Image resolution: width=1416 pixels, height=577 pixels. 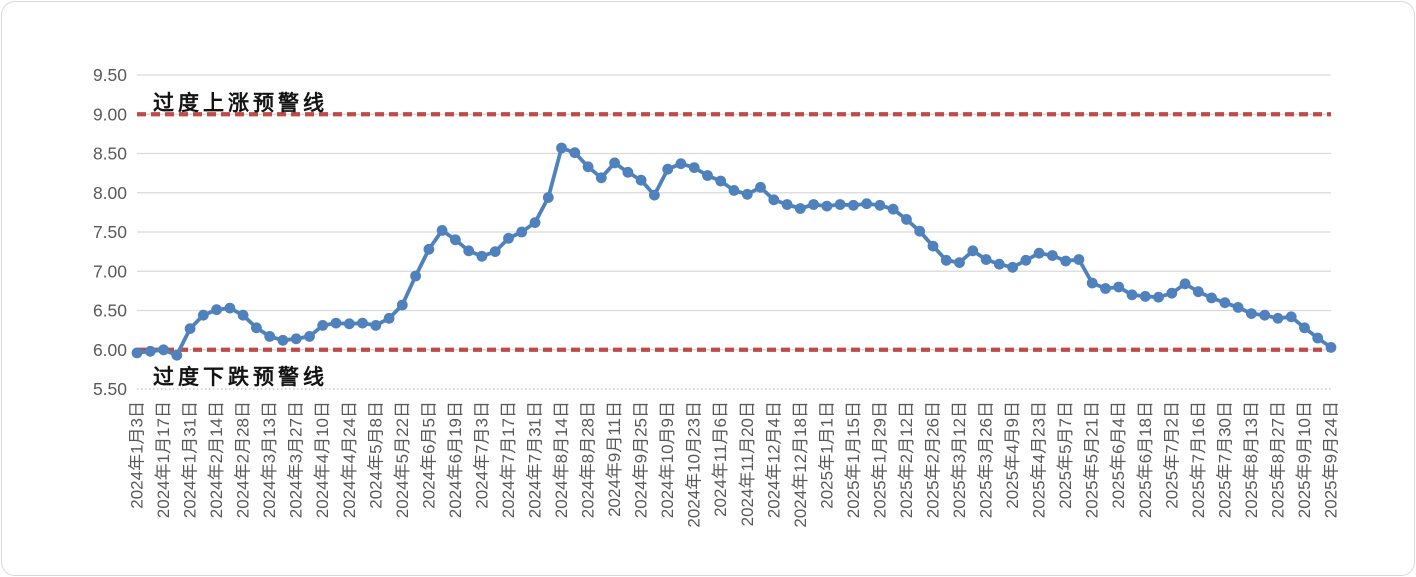 I want to click on x-tick-label: 2024年12月18日, so click(x=800, y=464).